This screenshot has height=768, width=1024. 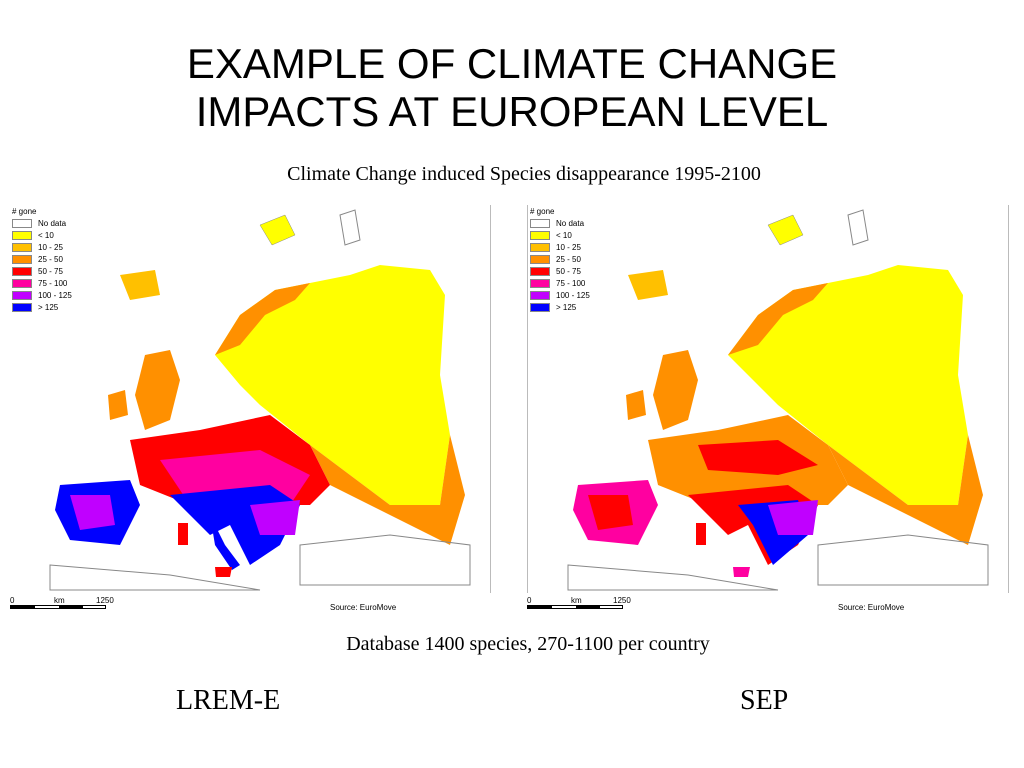 I want to click on scenario-label-sep: SEP, so click(x=764, y=700).